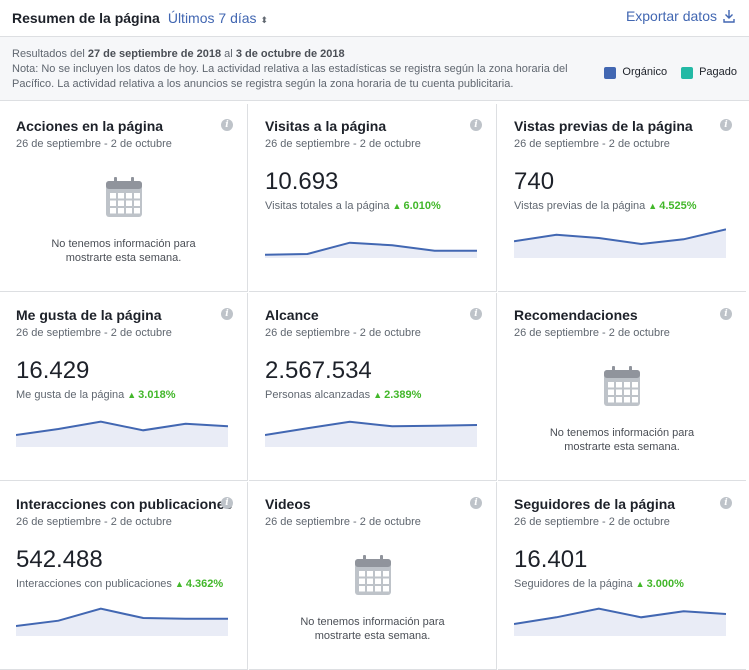 Image resolution: width=749 pixels, height=670 pixels. I want to click on metric-delta: 4.362%, so click(204, 584).